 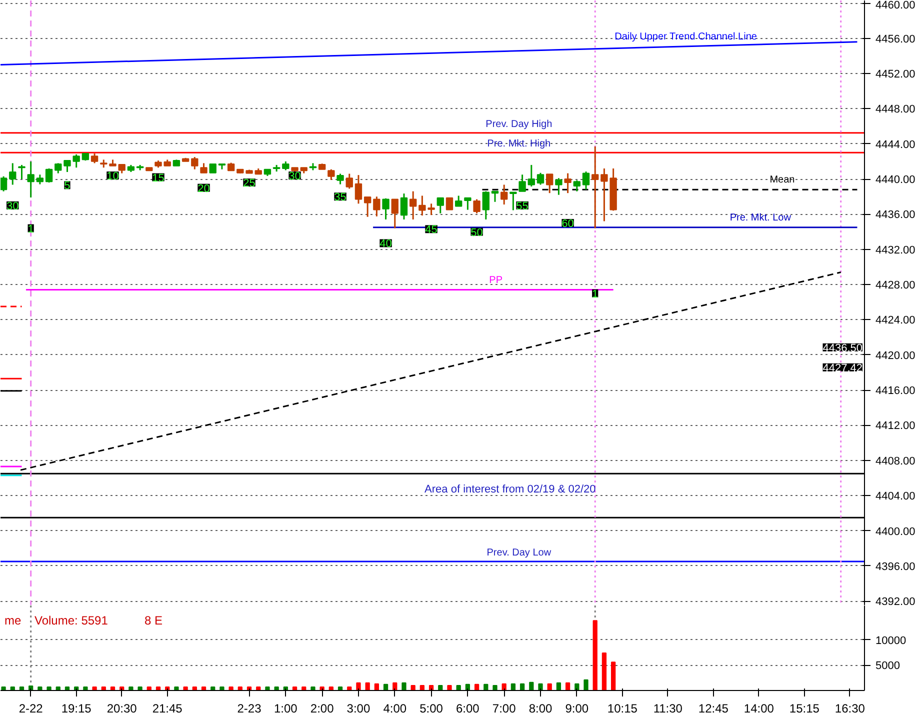 I want to click on annotation: me, so click(x=13, y=621).